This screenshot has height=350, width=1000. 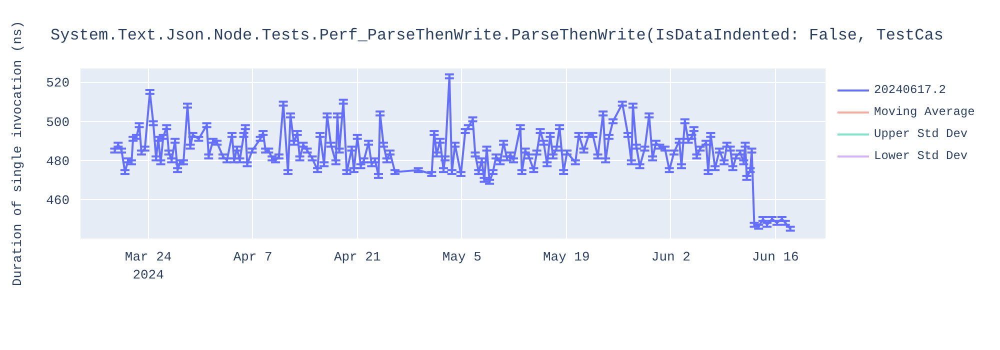 I want to click on x-tick-label: May 5, so click(x=462, y=257).